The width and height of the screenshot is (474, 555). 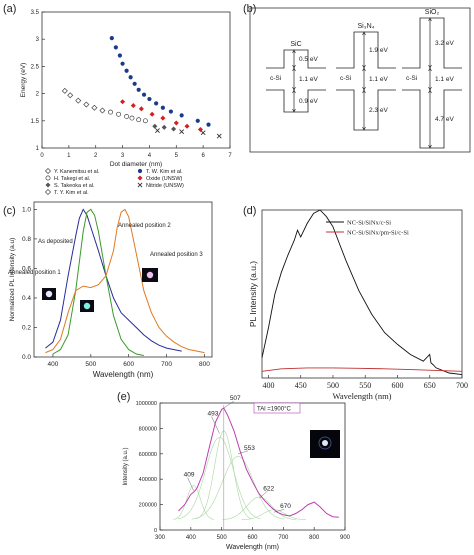 I want to click on panel-a-plot-frame, so click(x=136, y=80).